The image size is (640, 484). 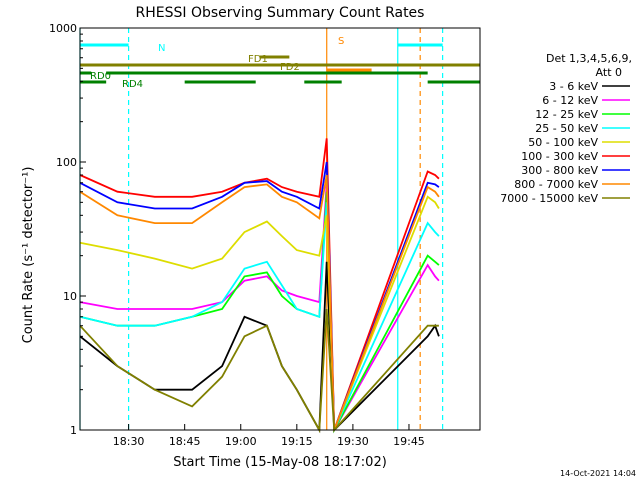 I want to click on y-tick-label-2: 100, so click(x=66, y=162).